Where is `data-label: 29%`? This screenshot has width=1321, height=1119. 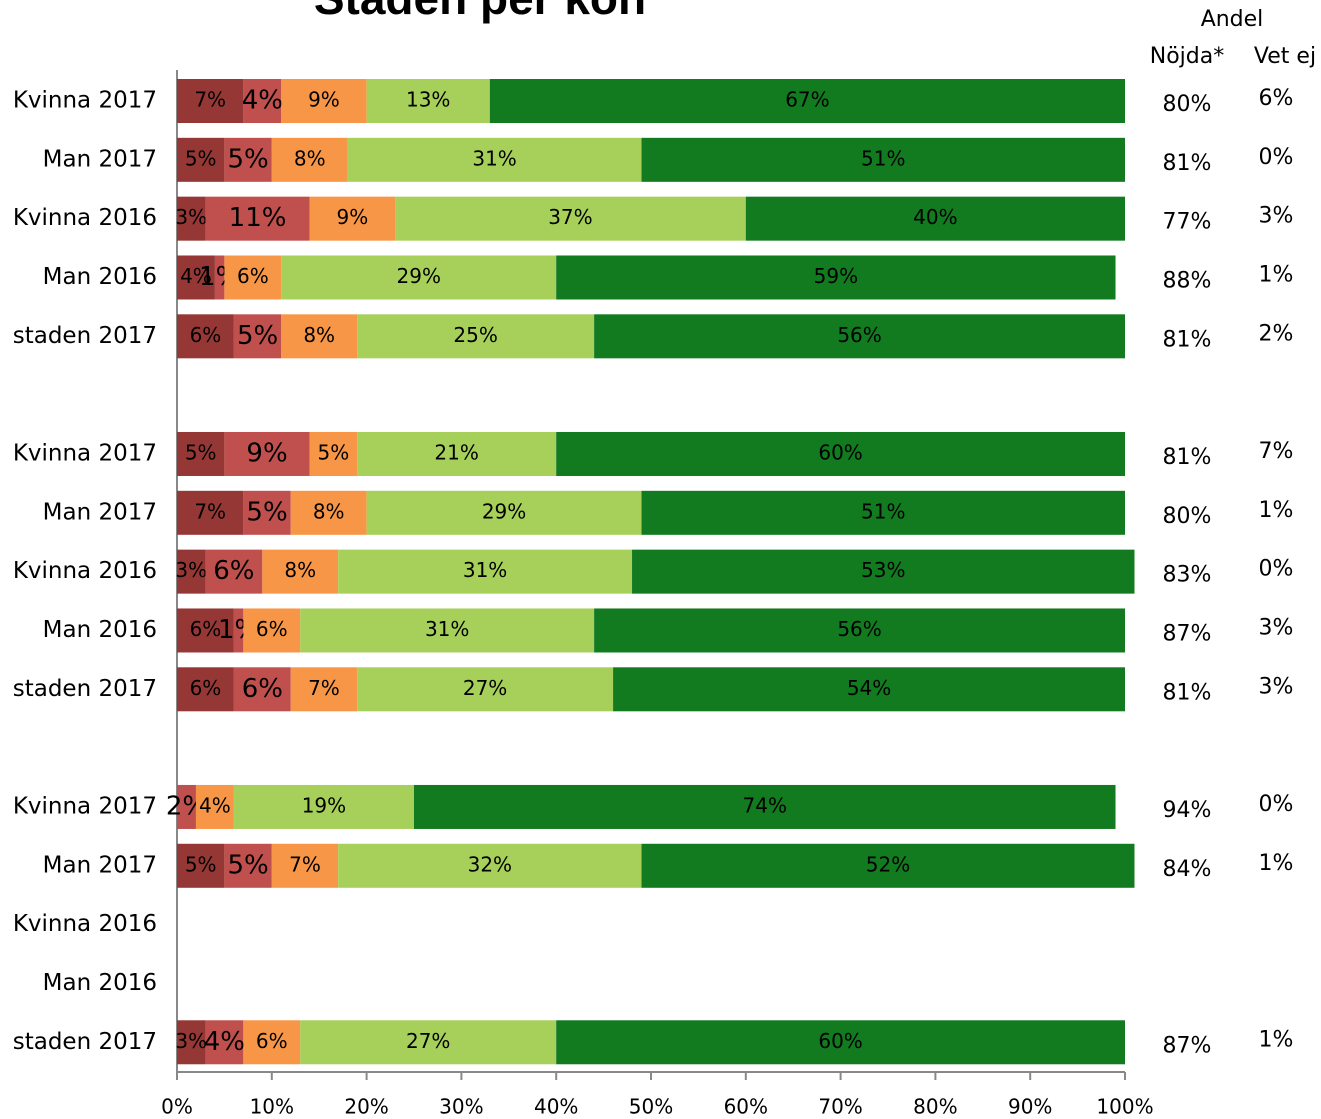
data-label: 29% is located at coordinates (504, 511).